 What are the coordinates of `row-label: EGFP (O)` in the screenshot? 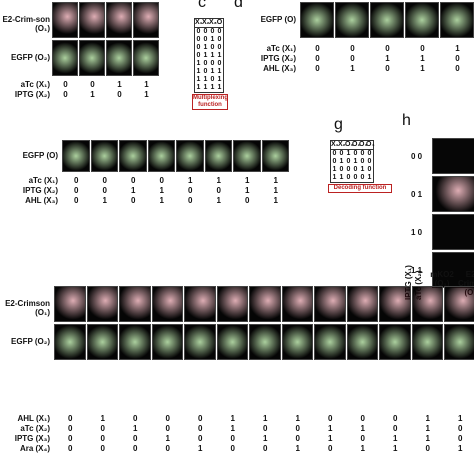 It's located at (40, 155).